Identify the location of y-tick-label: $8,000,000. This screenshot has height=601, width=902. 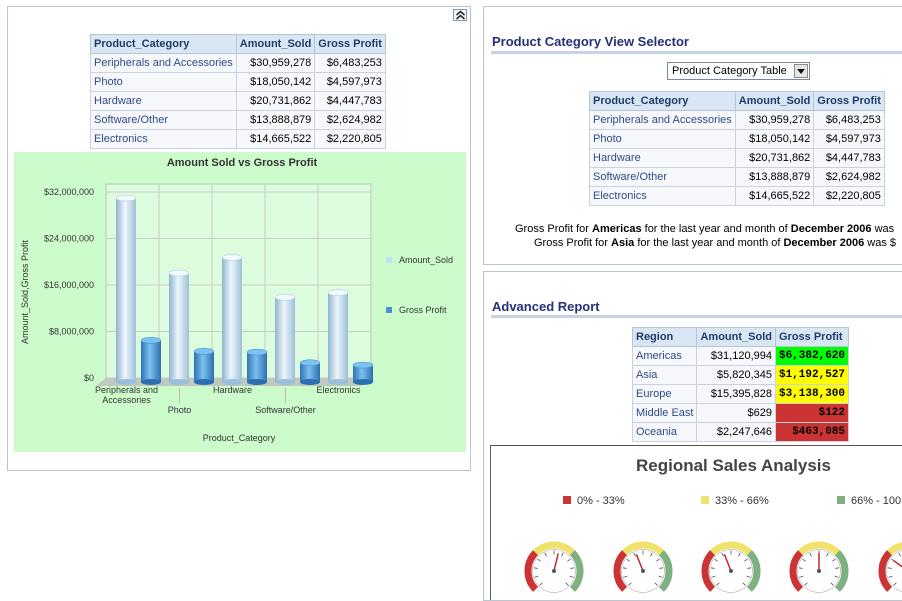
(71, 332).